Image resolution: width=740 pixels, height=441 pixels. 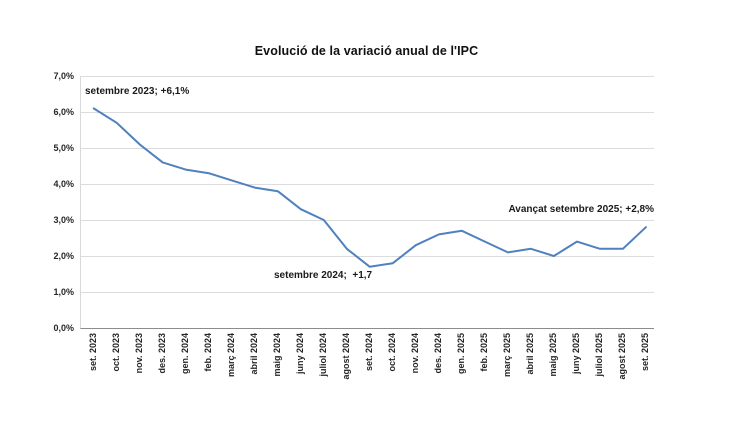 I want to click on x-axis-tick-label: juliol 2025, so click(x=598, y=355).